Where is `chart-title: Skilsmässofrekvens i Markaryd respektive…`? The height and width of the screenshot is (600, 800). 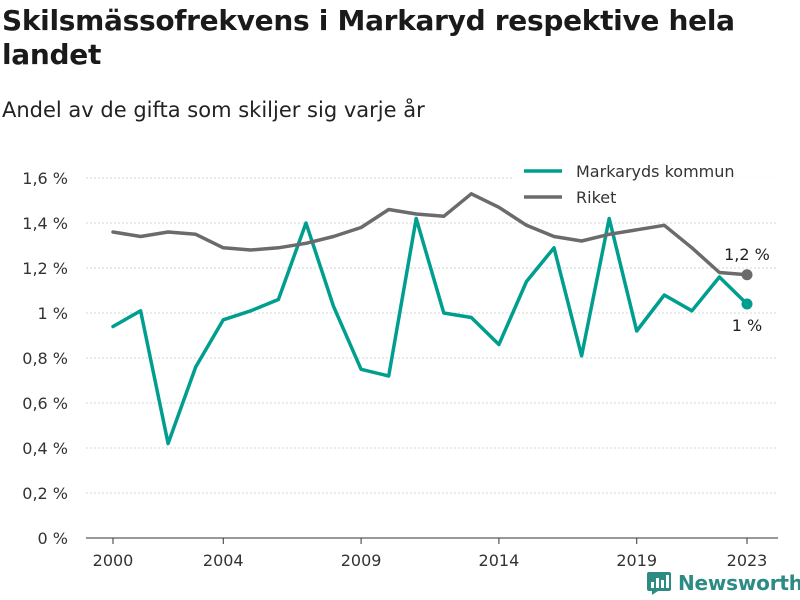
chart-title: Skilsmässofrekvens i Markaryd respektive… is located at coordinates (368, 37).